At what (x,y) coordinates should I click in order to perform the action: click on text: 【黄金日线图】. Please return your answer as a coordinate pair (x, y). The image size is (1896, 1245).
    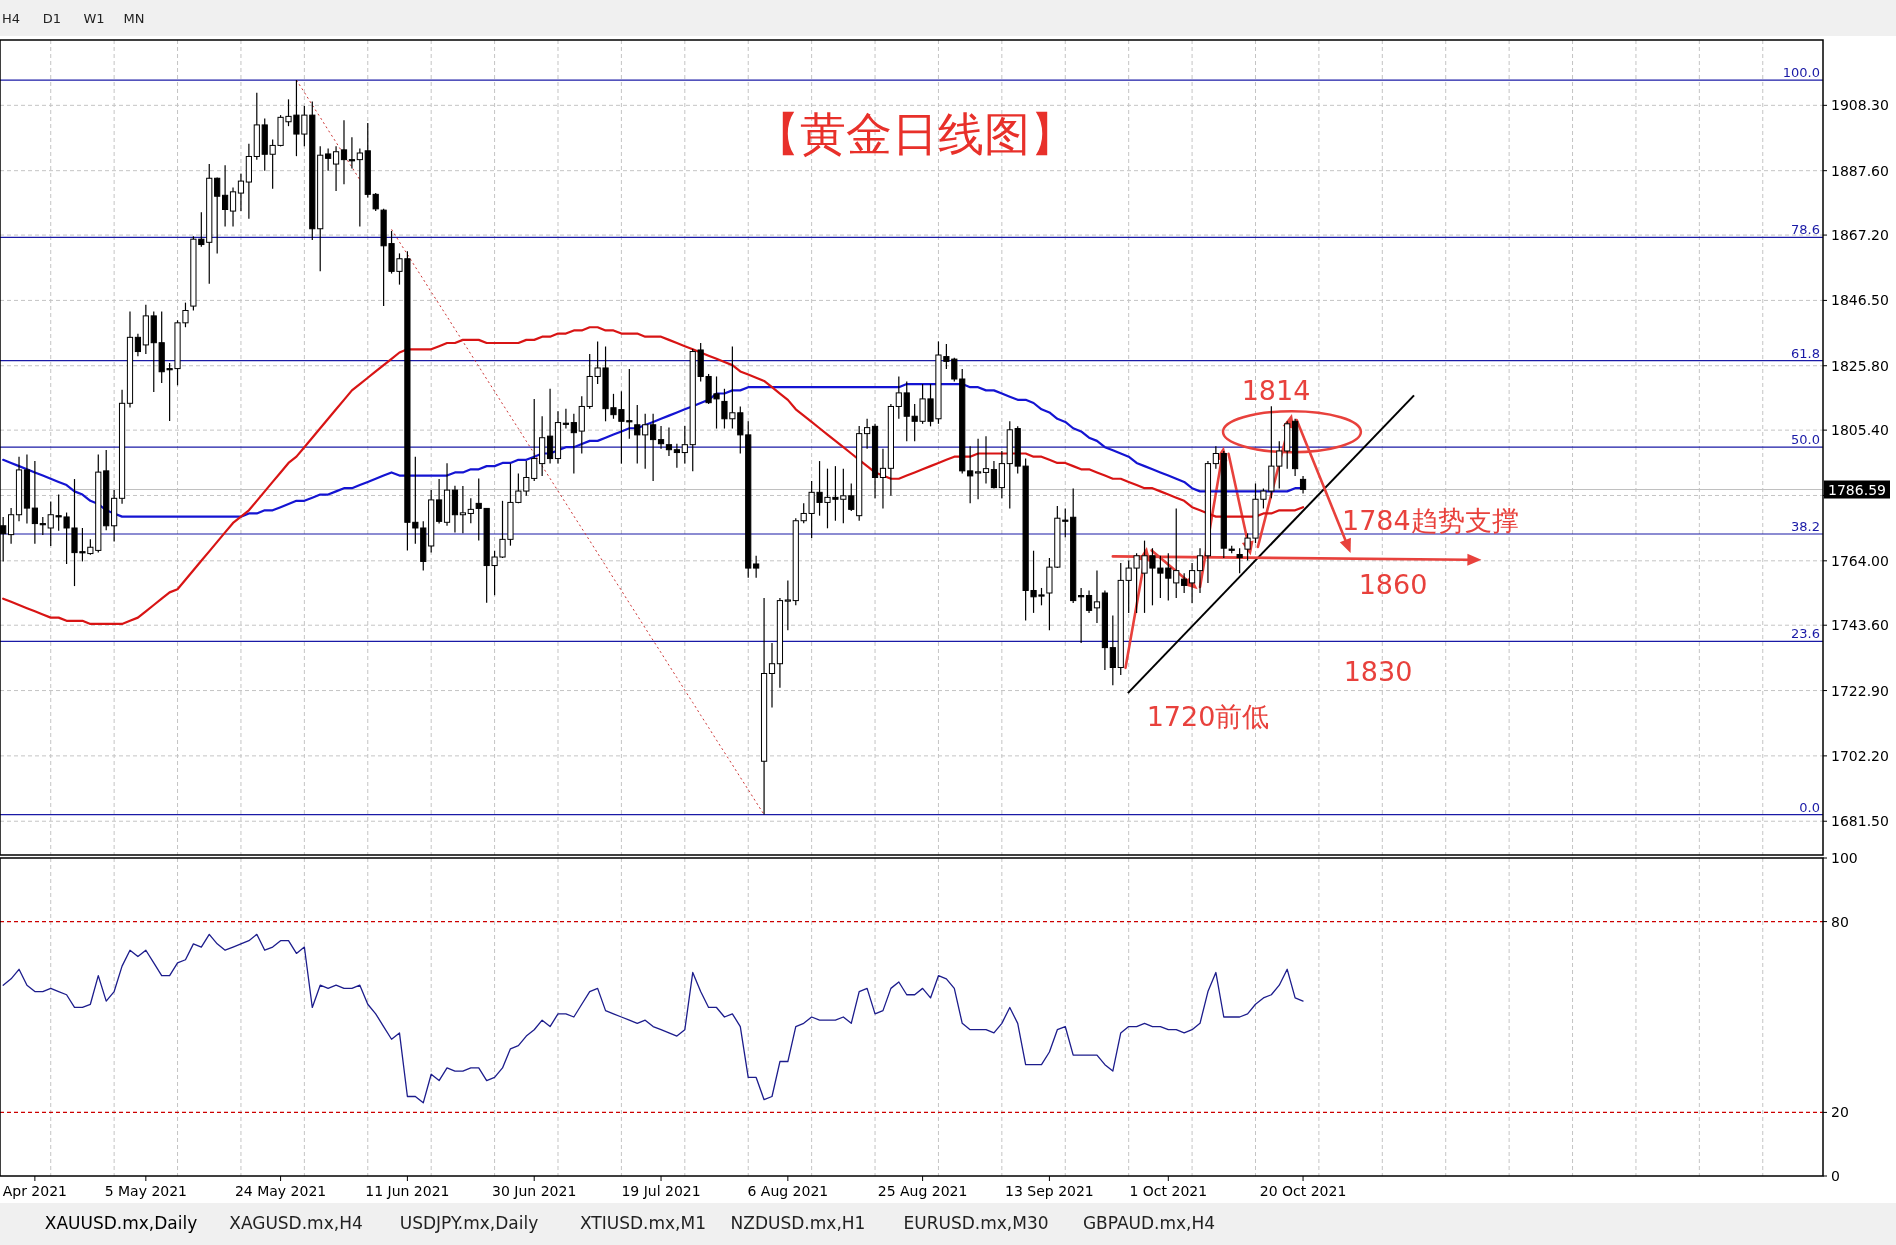
    Looking at the image, I should click on (915, 134).